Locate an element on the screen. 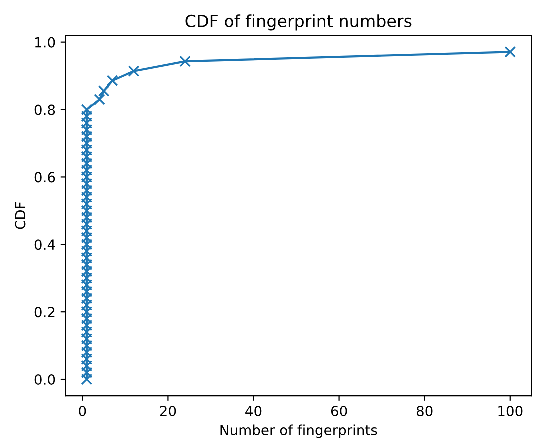 This screenshot has width=548, height=445. x-axis-title: Number of fingerprints is located at coordinates (299, 431).